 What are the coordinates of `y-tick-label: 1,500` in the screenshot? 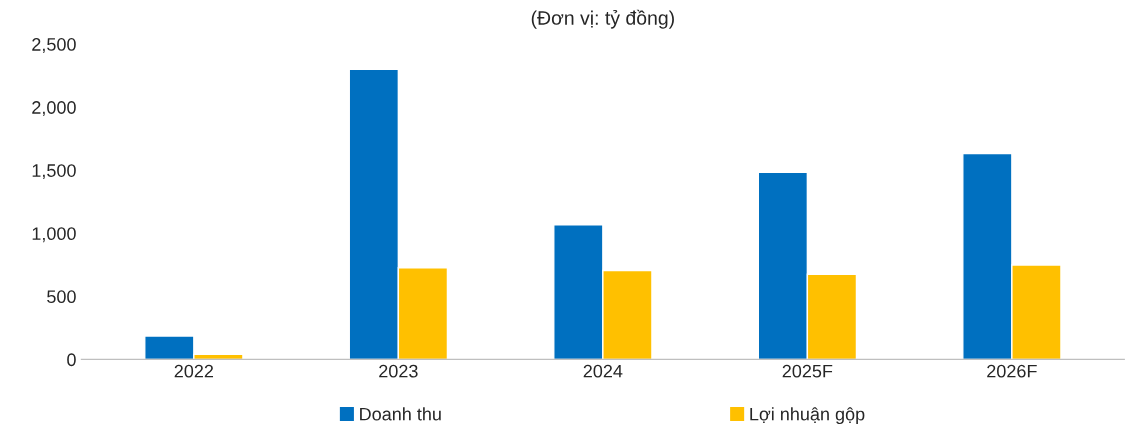 It's located at (54, 172).